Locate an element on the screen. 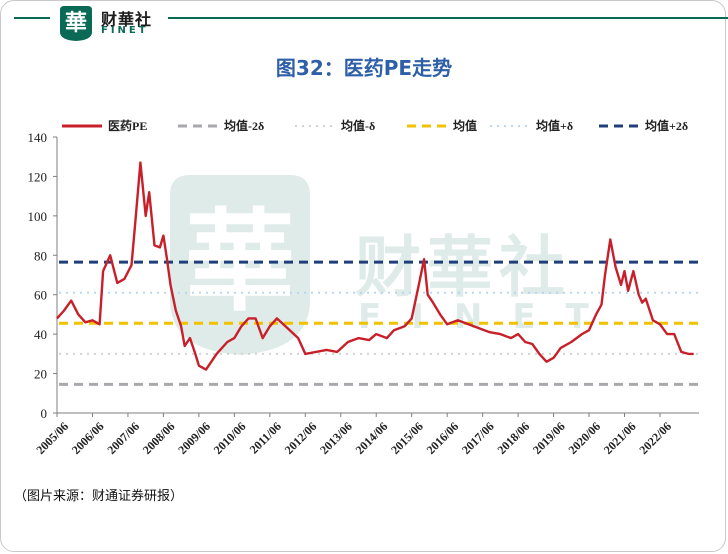 The width and height of the screenshot is (728, 554). legend-label: 均值 is located at coordinates (465, 125).